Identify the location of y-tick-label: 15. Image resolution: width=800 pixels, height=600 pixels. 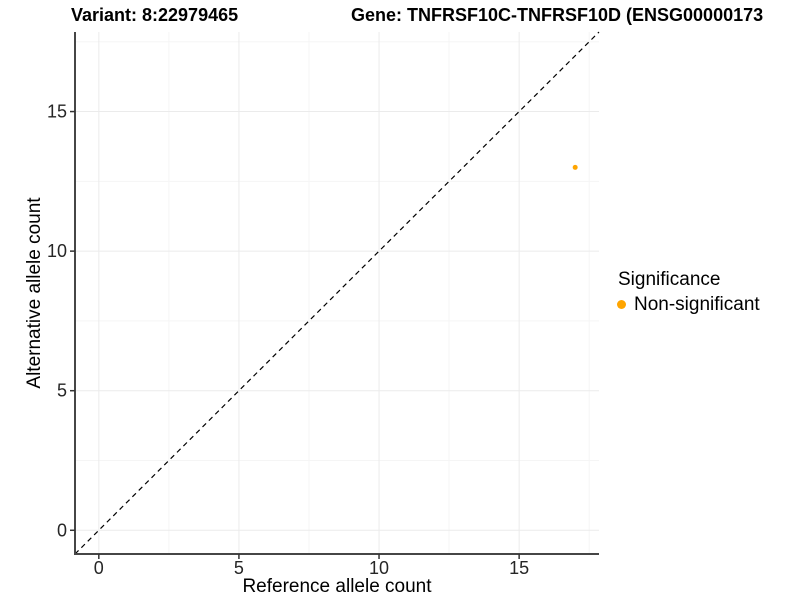
(57, 112).